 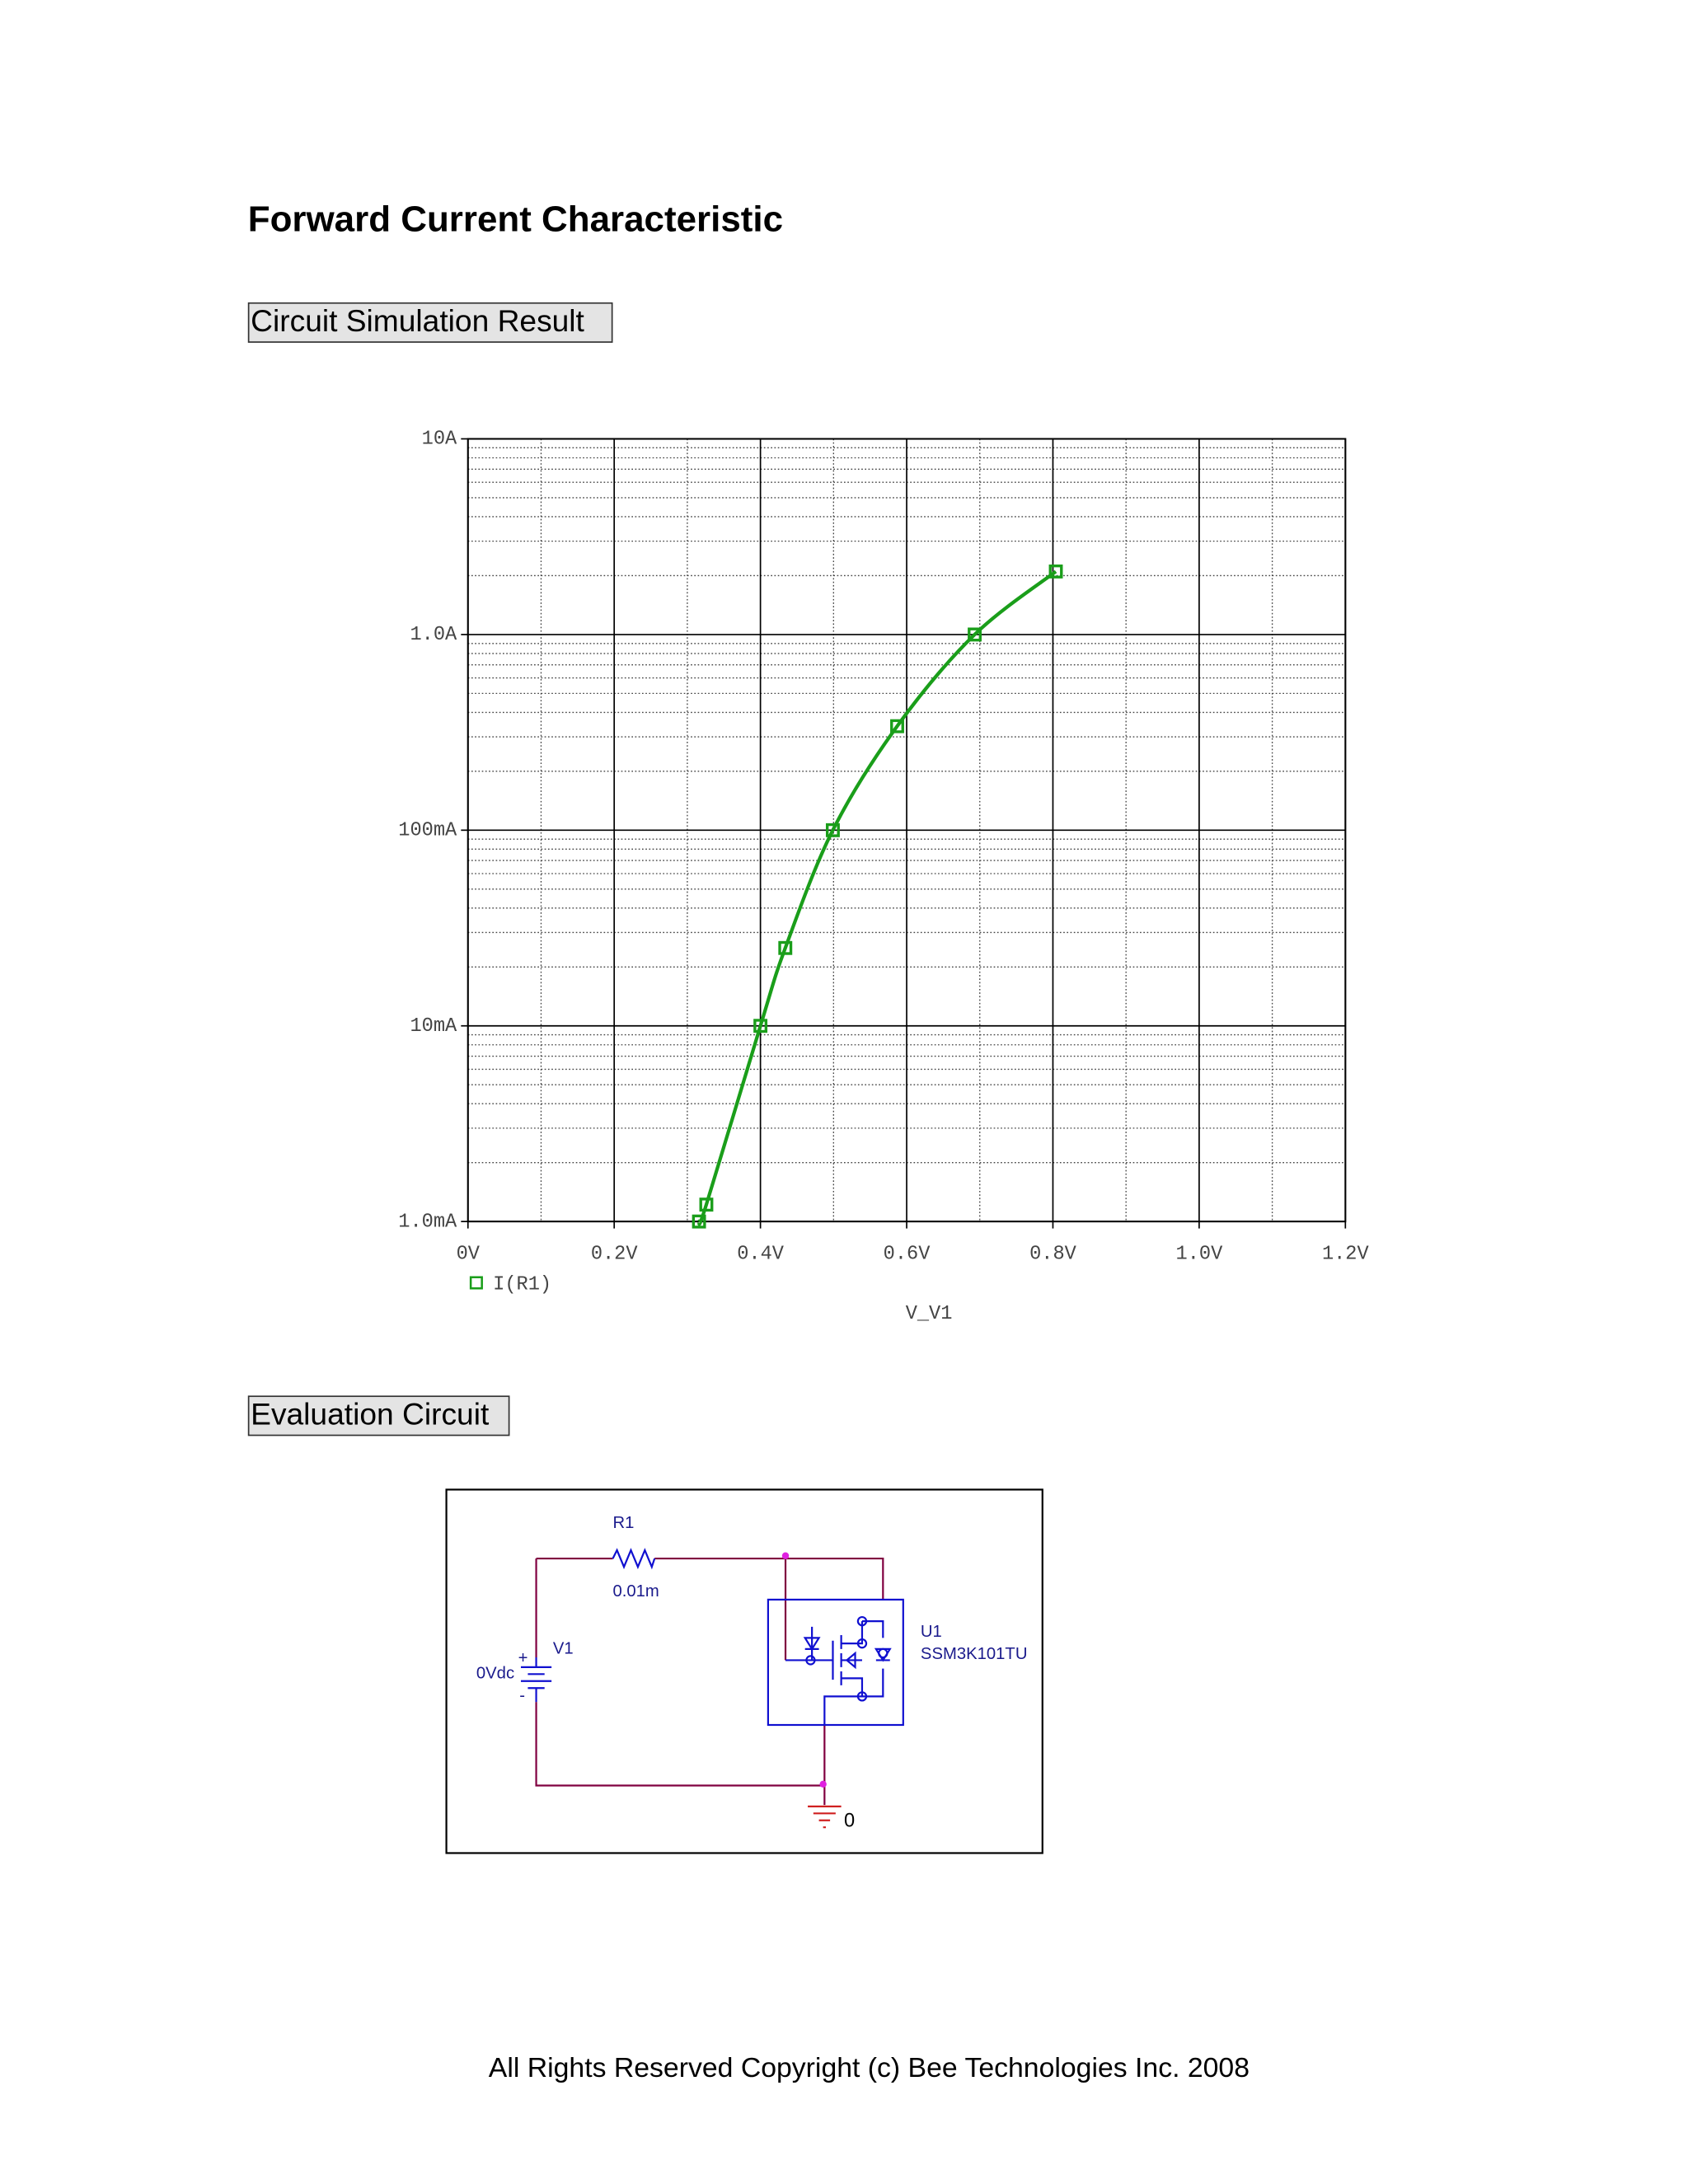 I want to click on u1-box, so click(x=836, y=1662).